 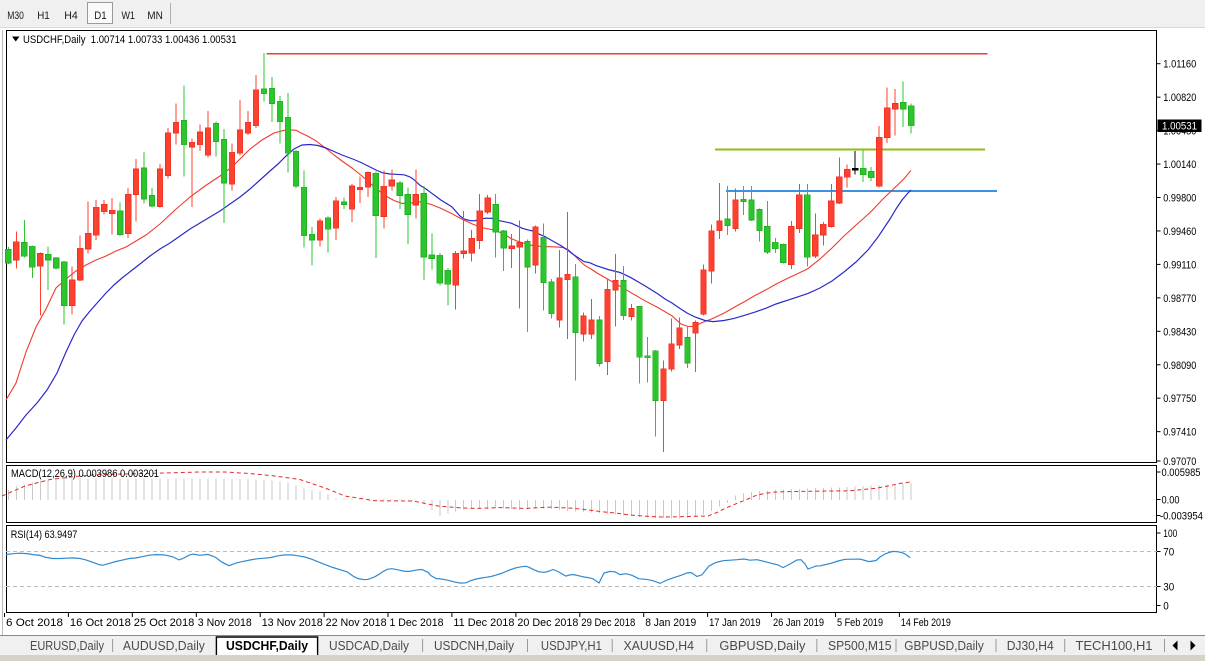 What do you see at coordinates (798, 623) in the screenshot?
I see `svg-text: 26 Jan 2019` at bounding box center [798, 623].